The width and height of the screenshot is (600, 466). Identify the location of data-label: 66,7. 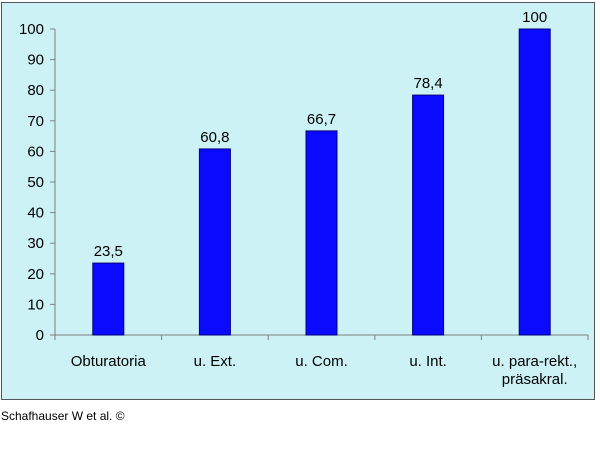
(321, 119).